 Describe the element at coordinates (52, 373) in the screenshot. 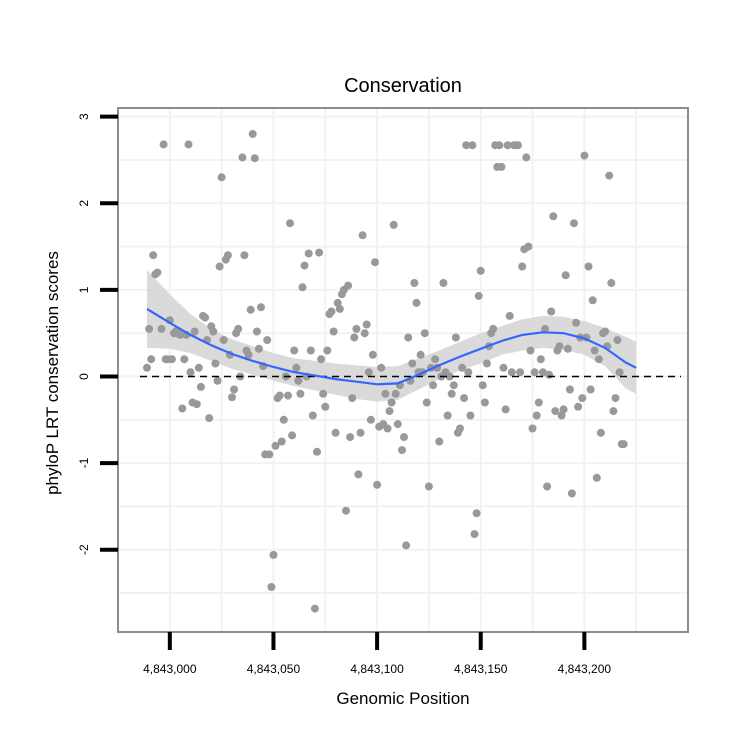

I see `y-axis-title: phyloP LRT conservation scores` at that location.